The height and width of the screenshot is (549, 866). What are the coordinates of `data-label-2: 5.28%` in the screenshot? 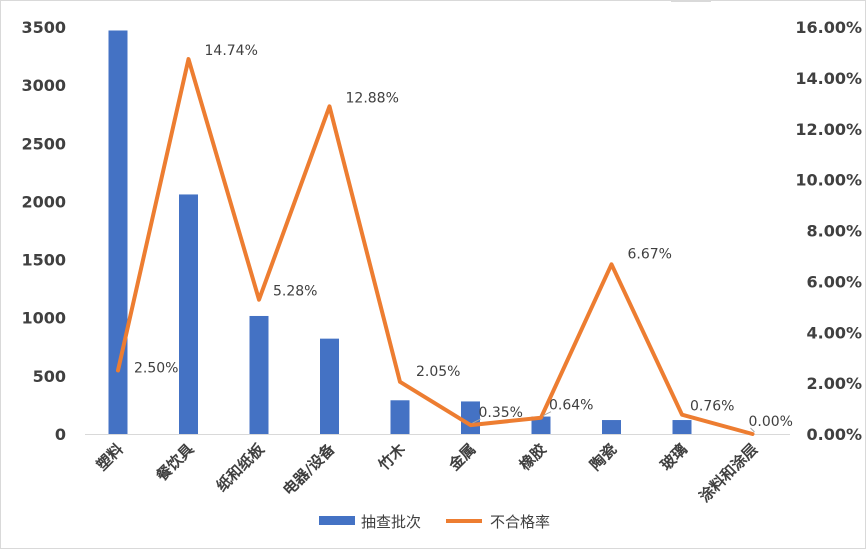 It's located at (295, 292).